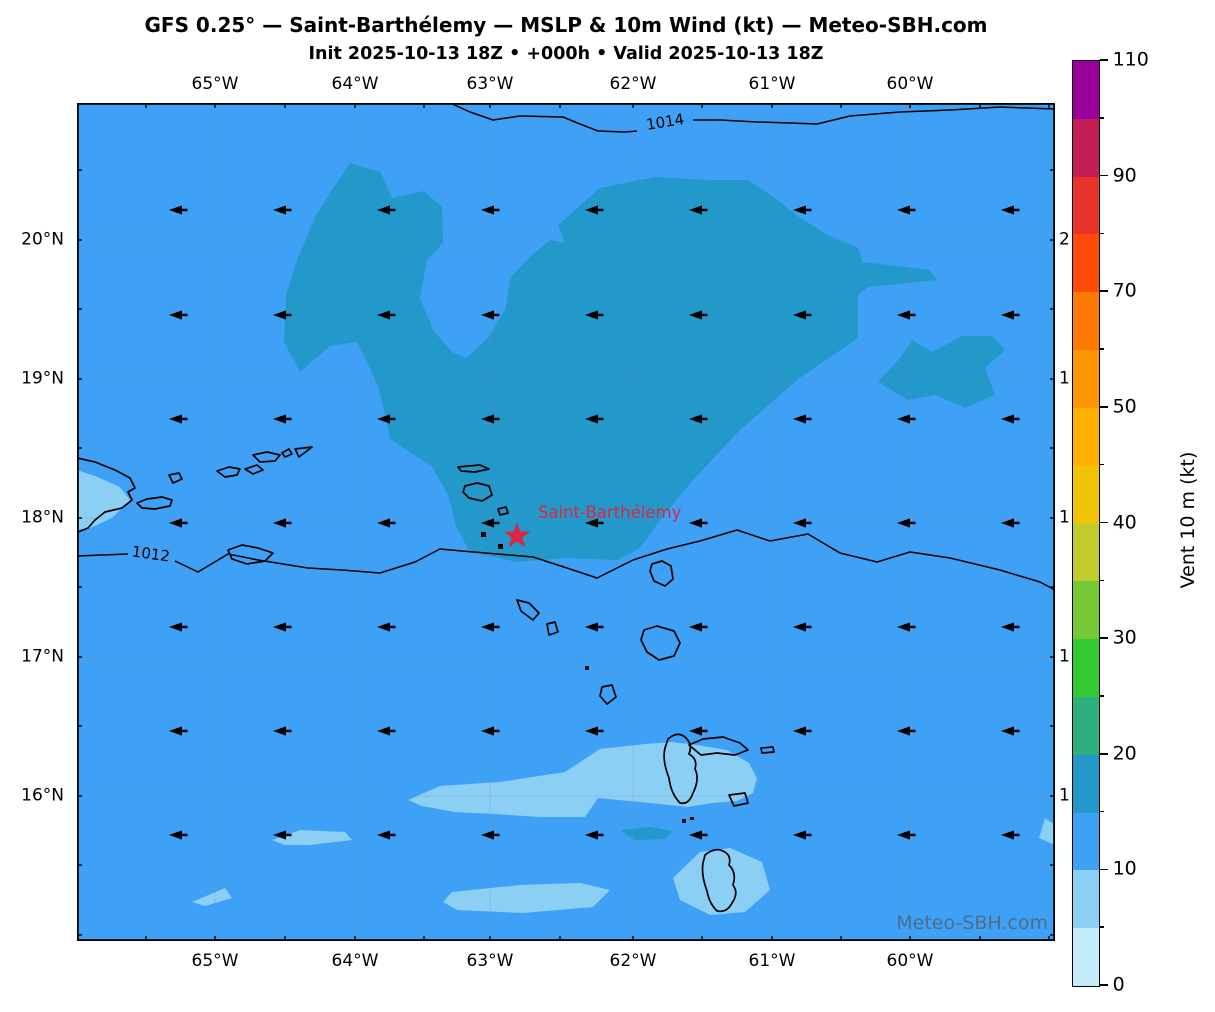  I want to click on lat-label-right-clipped: 2, so click(1064, 239).